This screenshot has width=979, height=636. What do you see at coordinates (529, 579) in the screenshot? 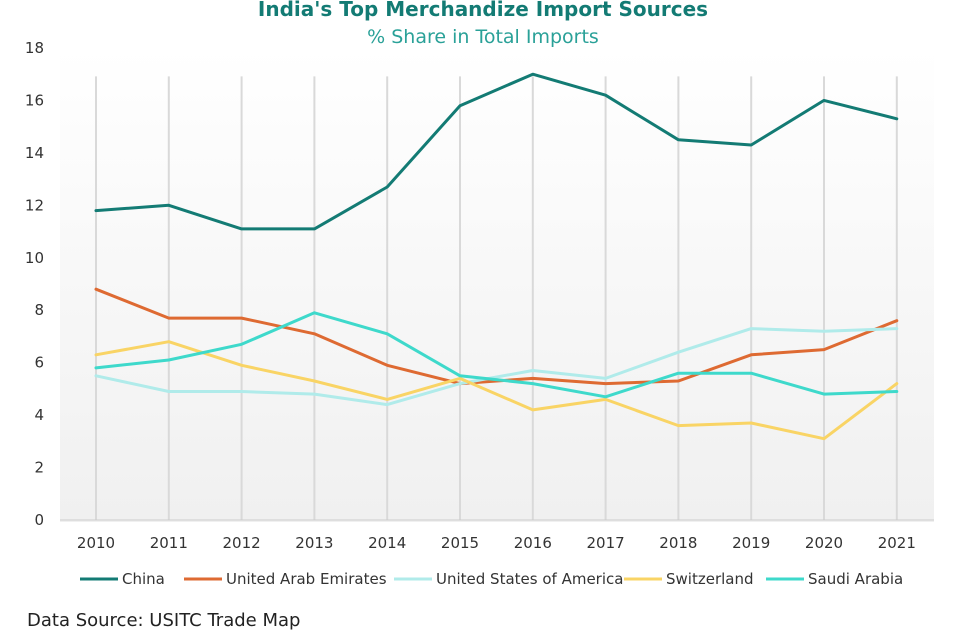
I see `legend-label: United States of America` at bounding box center [529, 579].